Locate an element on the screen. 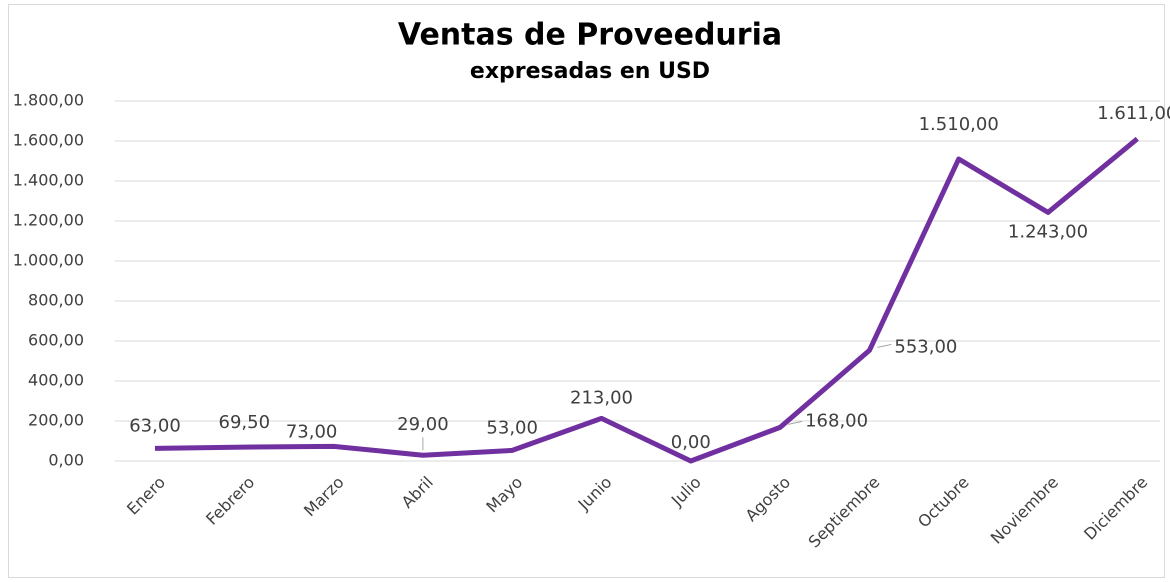  data-label: 1.611,00 is located at coordinates (1133, 113).